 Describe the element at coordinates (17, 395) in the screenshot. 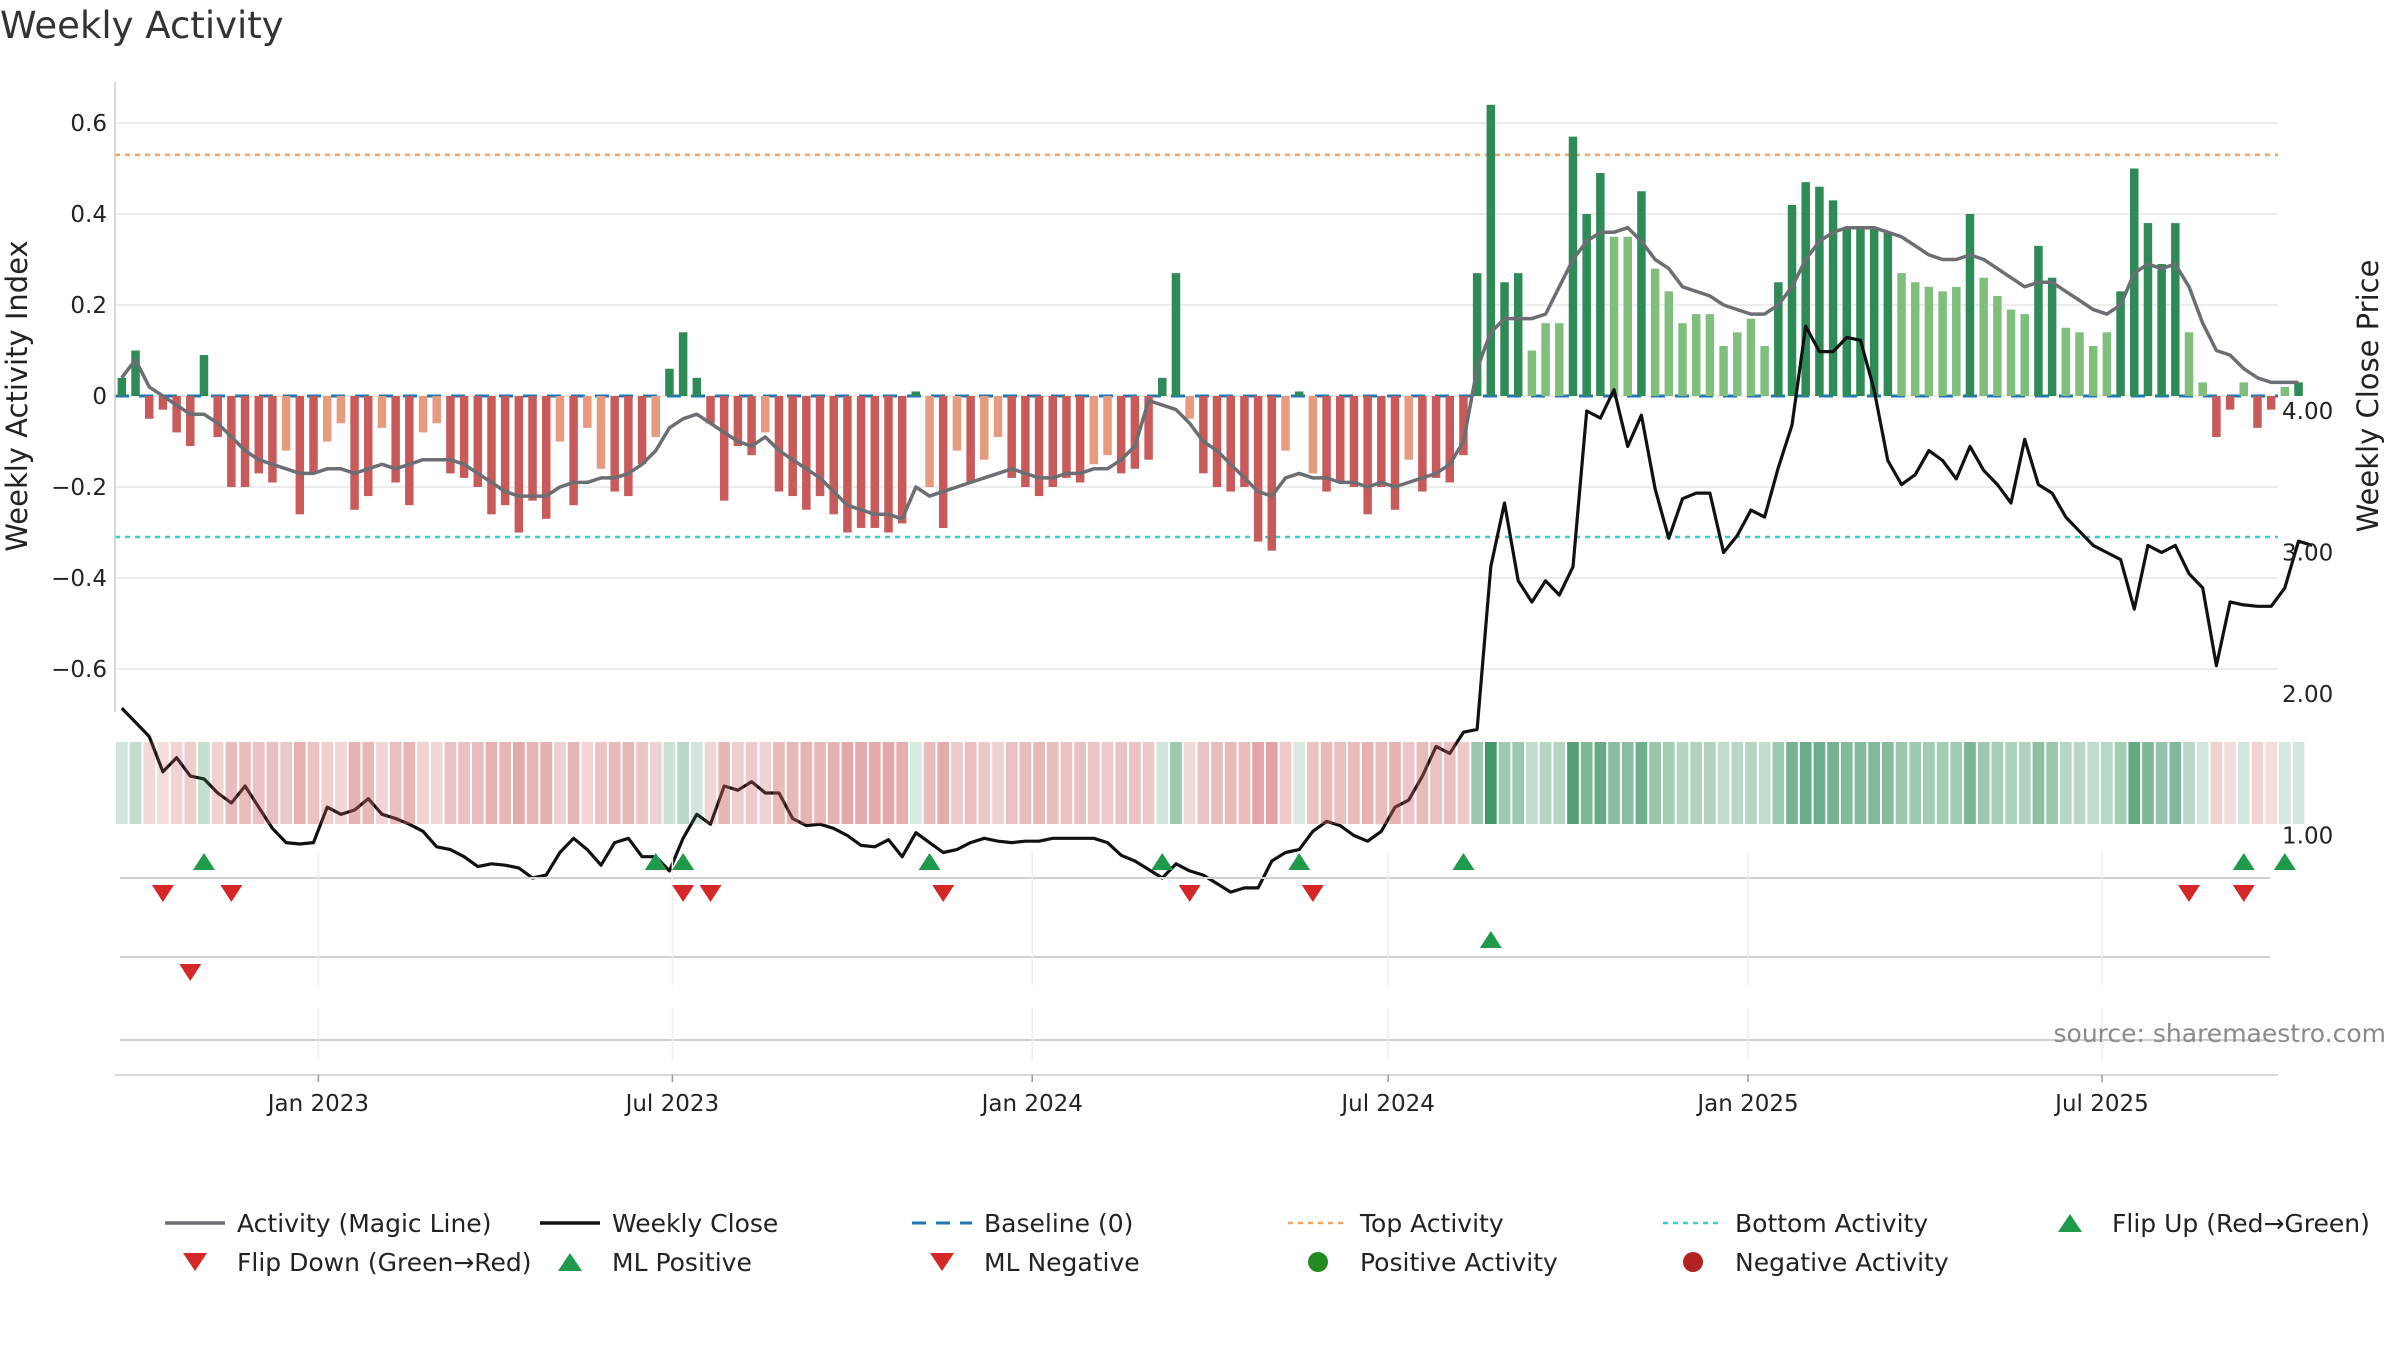

I see `y-axis-left-label: Weekly Activity Index` at that location.